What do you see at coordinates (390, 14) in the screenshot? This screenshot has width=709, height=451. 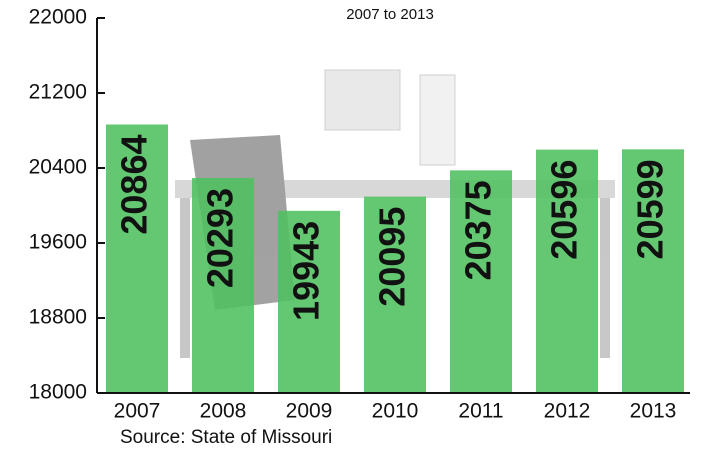 I see `chart-subtitle: 2007 to 2013` at bounding box center [390, 14].